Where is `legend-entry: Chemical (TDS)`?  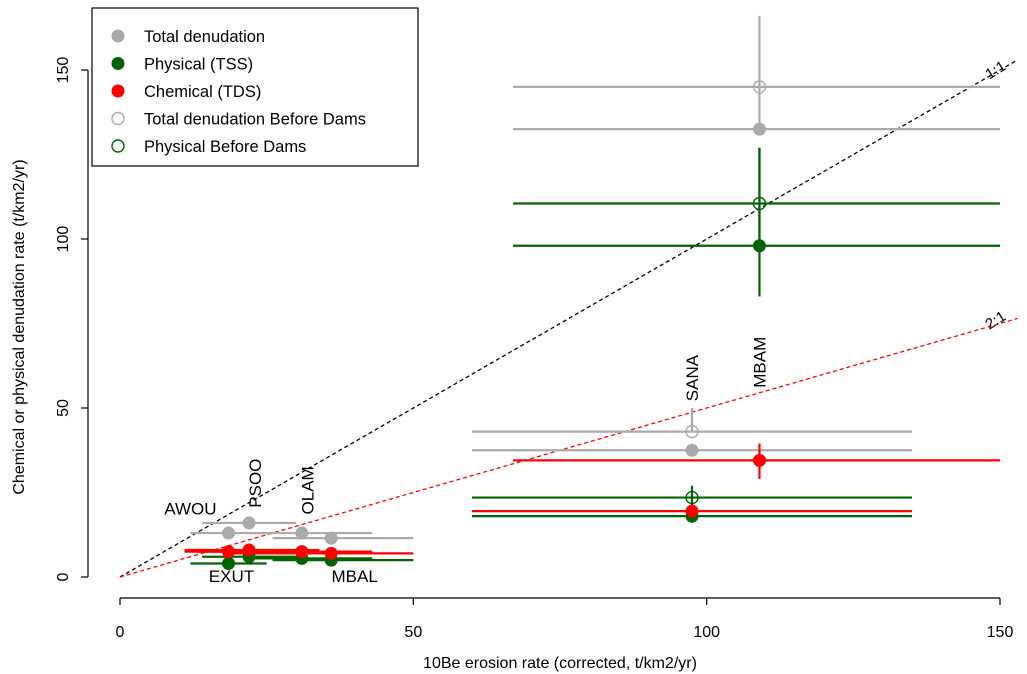 legend-entry: Chemical (TDS) is located at coordinates (202, 92).